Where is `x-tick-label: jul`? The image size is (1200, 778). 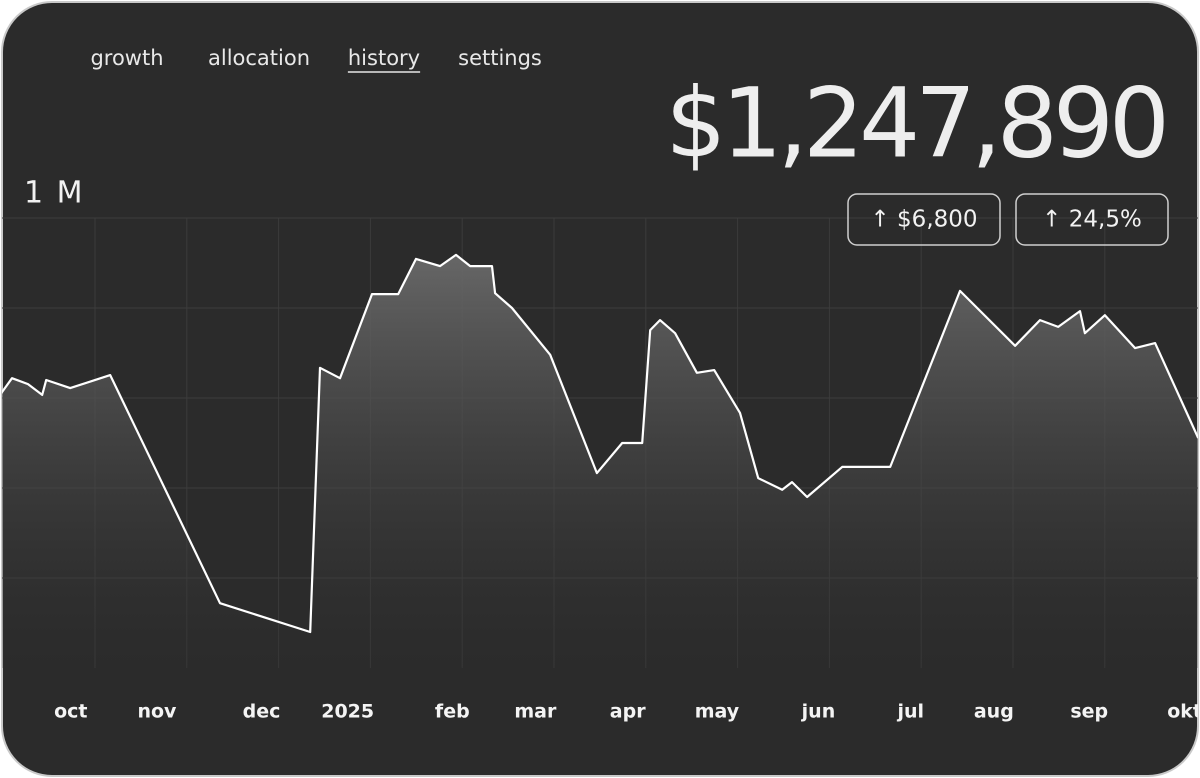 x-tick-label: jul is located at coordinates (910, 712).